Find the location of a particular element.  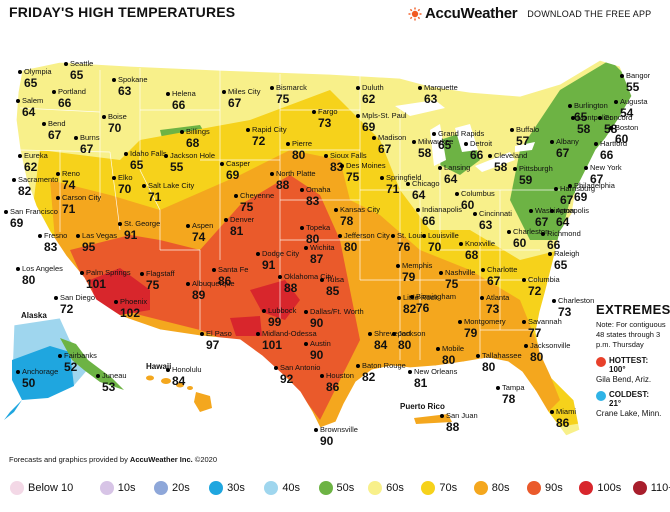

city-billings: Billings 68 is located at coordinates (195, 138).